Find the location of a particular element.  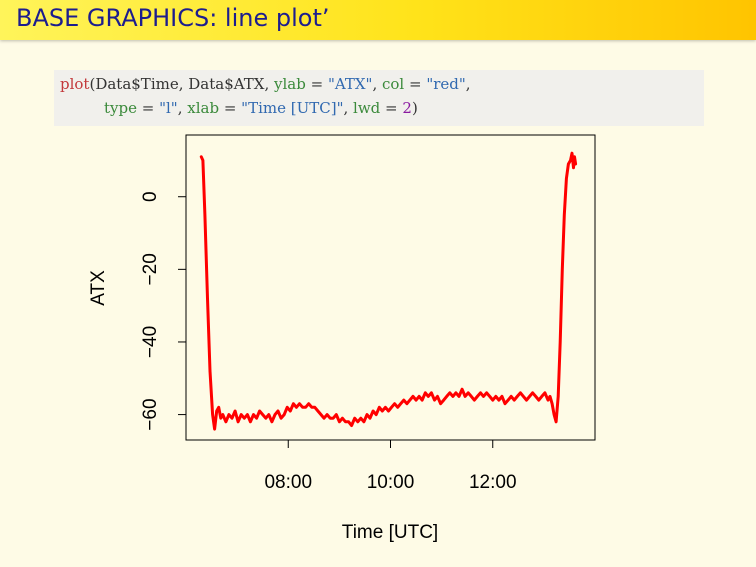

y-tick-label: 0 is located at coordinates (150, 196).